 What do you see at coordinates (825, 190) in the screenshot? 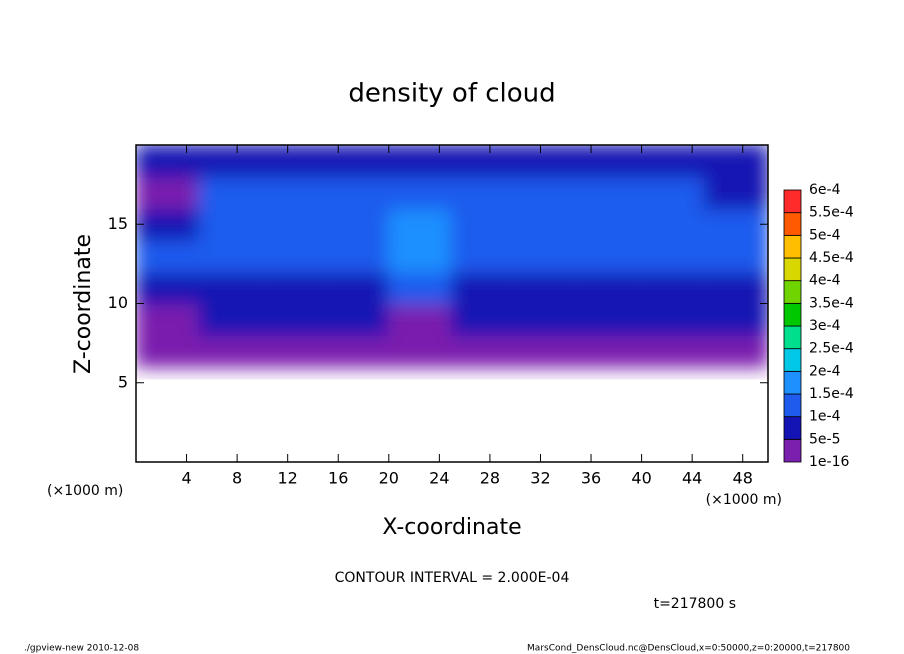
I see `colorbar-label: 6e-4` at bounding box center [825, 190].